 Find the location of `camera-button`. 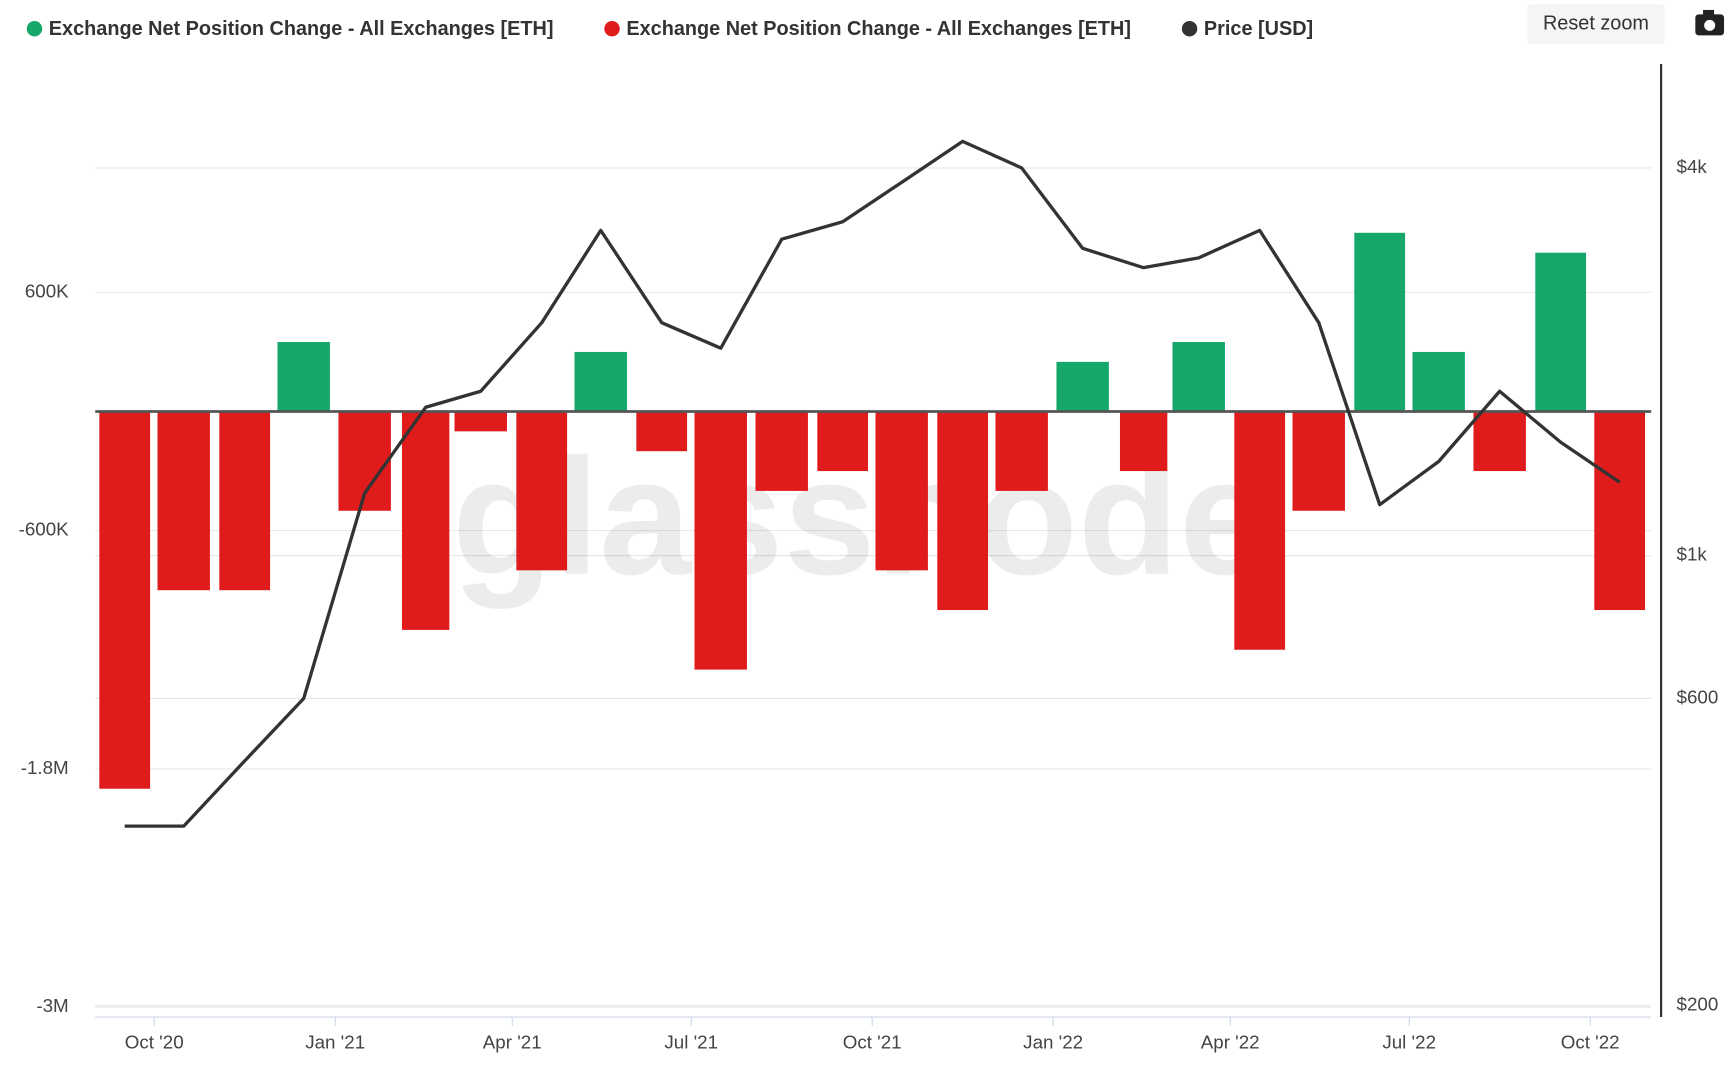

camera-button is located at coordinates (1710, 22).